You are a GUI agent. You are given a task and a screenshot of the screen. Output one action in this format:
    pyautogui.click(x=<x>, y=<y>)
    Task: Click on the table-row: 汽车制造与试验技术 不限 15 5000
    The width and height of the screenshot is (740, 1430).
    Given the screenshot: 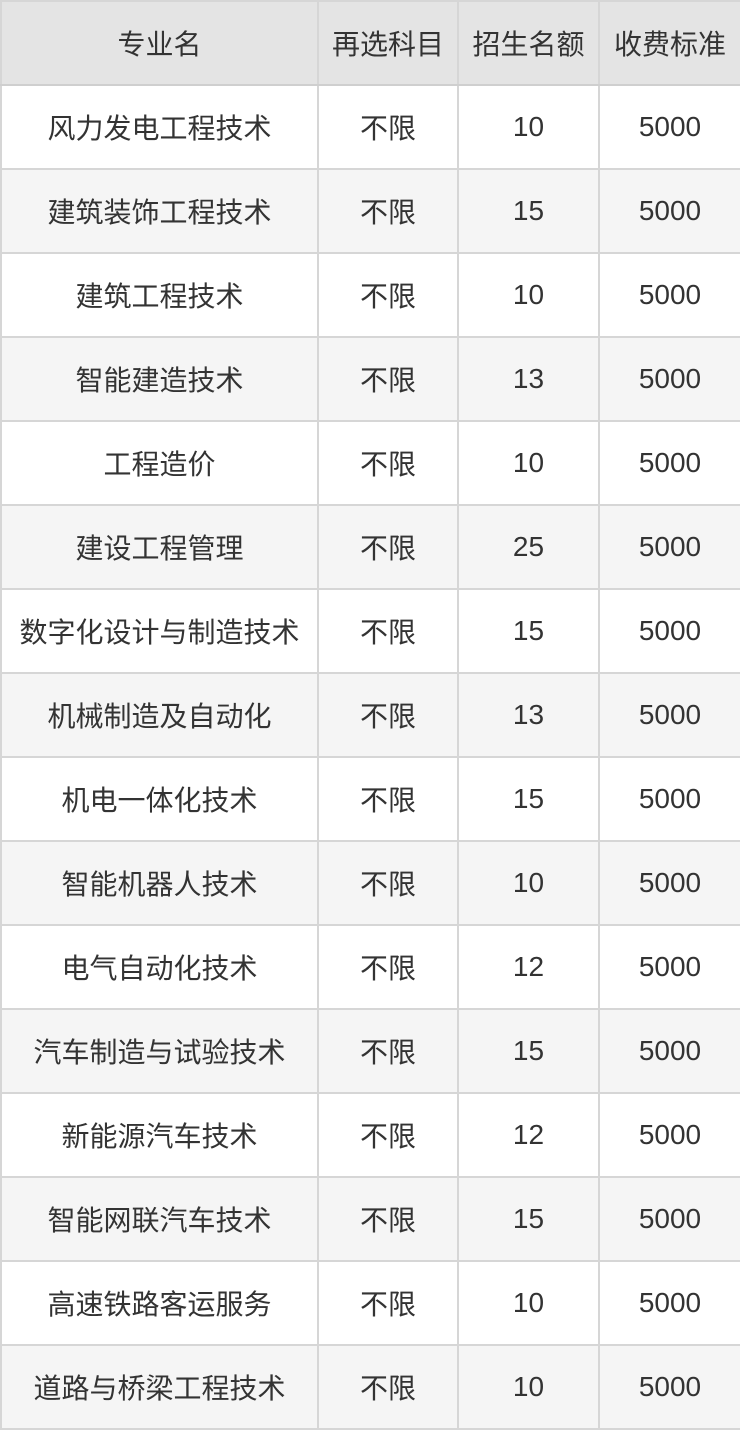 What is the action you would take?
    pyautogui.click(x=370, y=1051)
    